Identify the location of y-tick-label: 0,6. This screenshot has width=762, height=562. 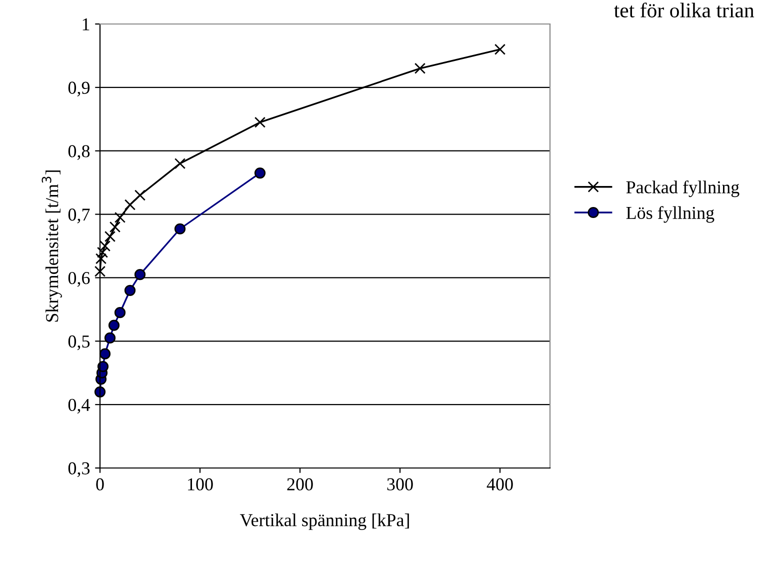
(79, 279).